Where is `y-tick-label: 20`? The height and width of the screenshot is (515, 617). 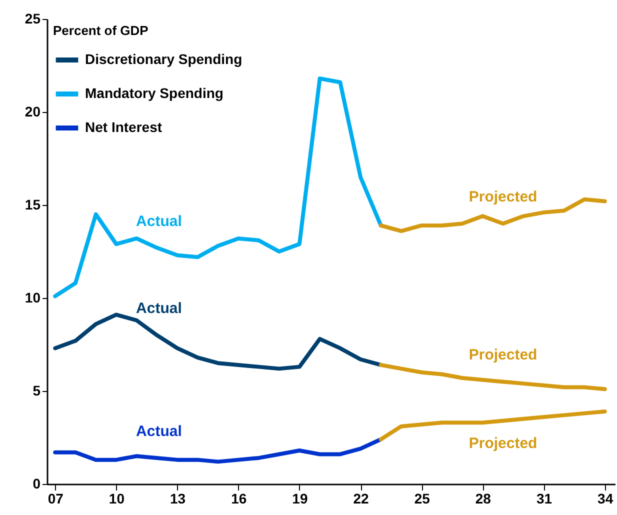
y-tick-label: 20 is located at coordinates (32, 112).